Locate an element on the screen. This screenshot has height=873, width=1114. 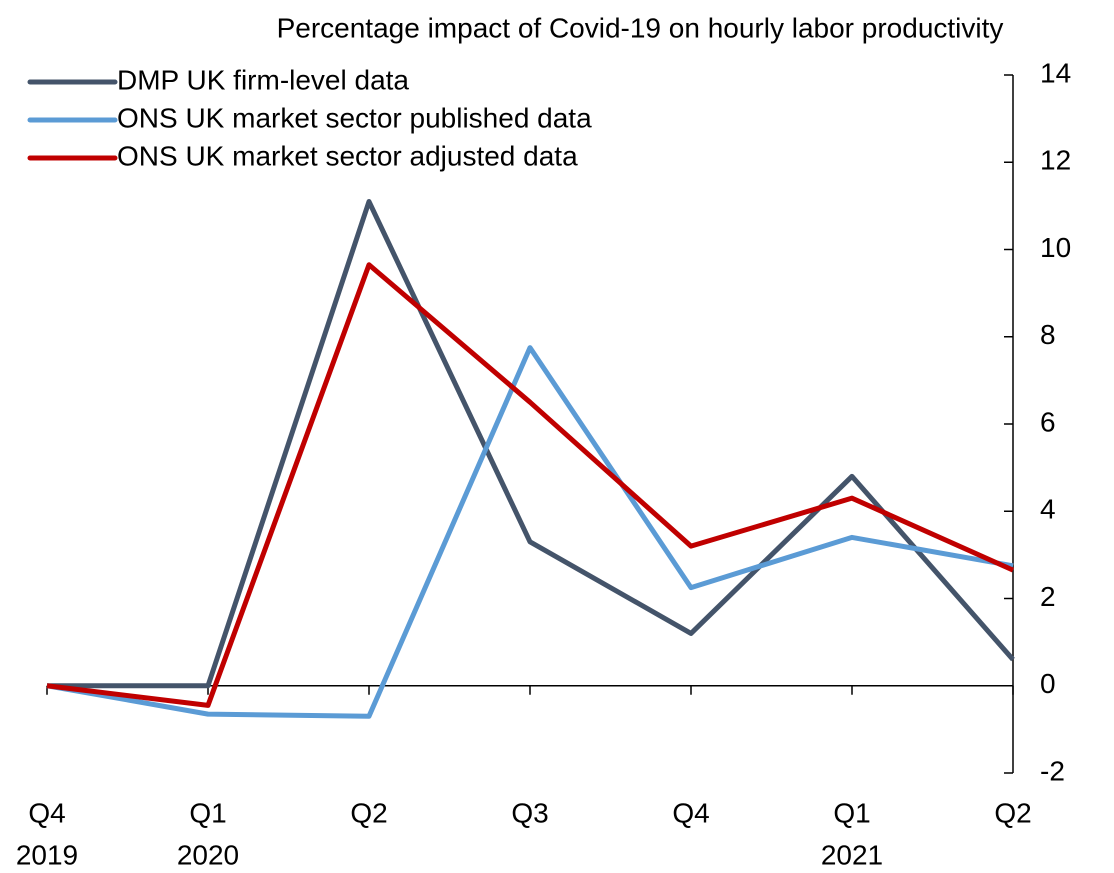
legend-label: DMP UK firm-level data is located at coordinates (263, 79).